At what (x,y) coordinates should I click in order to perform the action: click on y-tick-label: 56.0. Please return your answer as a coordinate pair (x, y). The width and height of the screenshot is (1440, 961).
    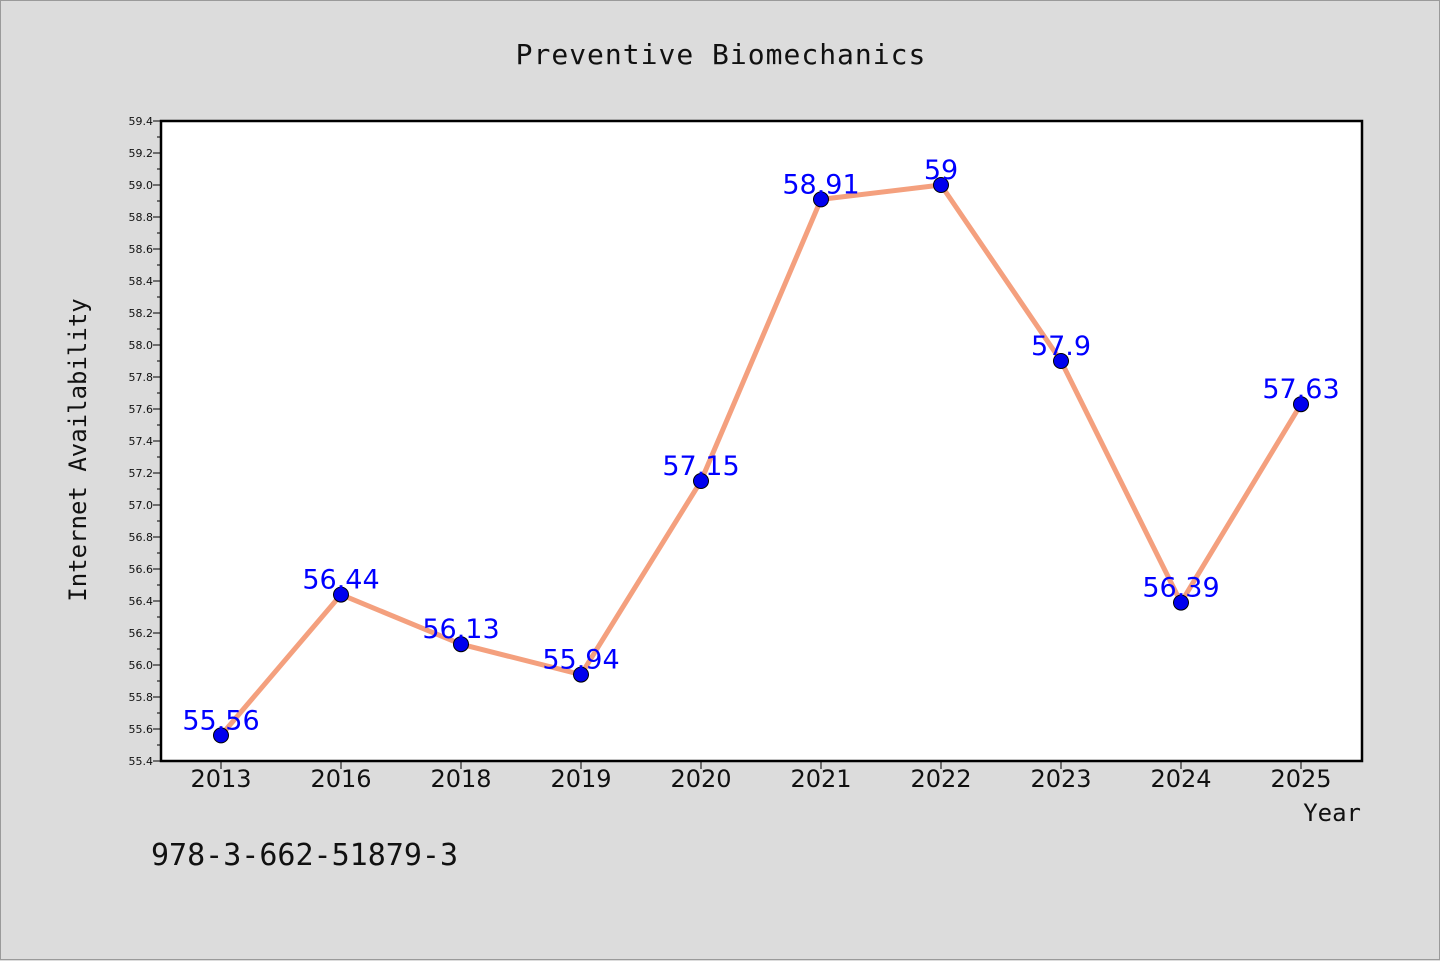
    Looking at the image, I should click on (141, 665).